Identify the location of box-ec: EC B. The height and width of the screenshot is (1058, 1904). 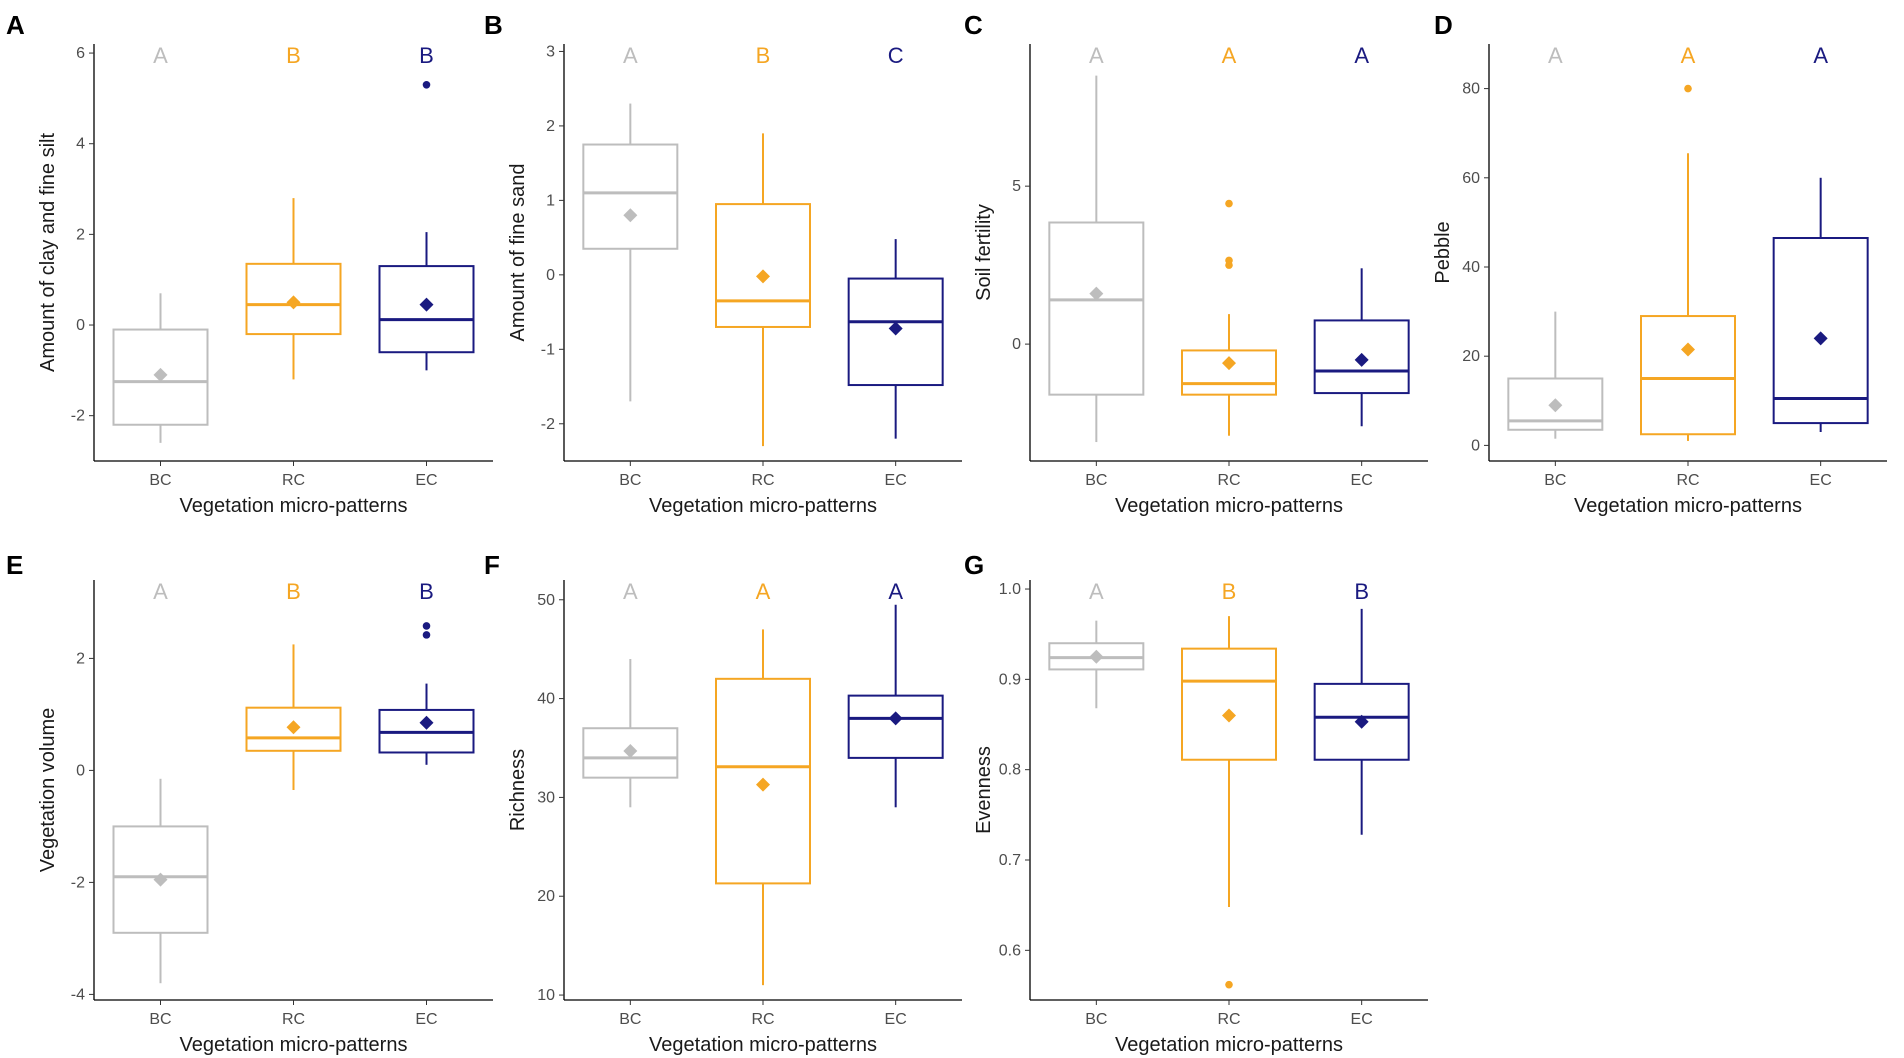
(426, 803).